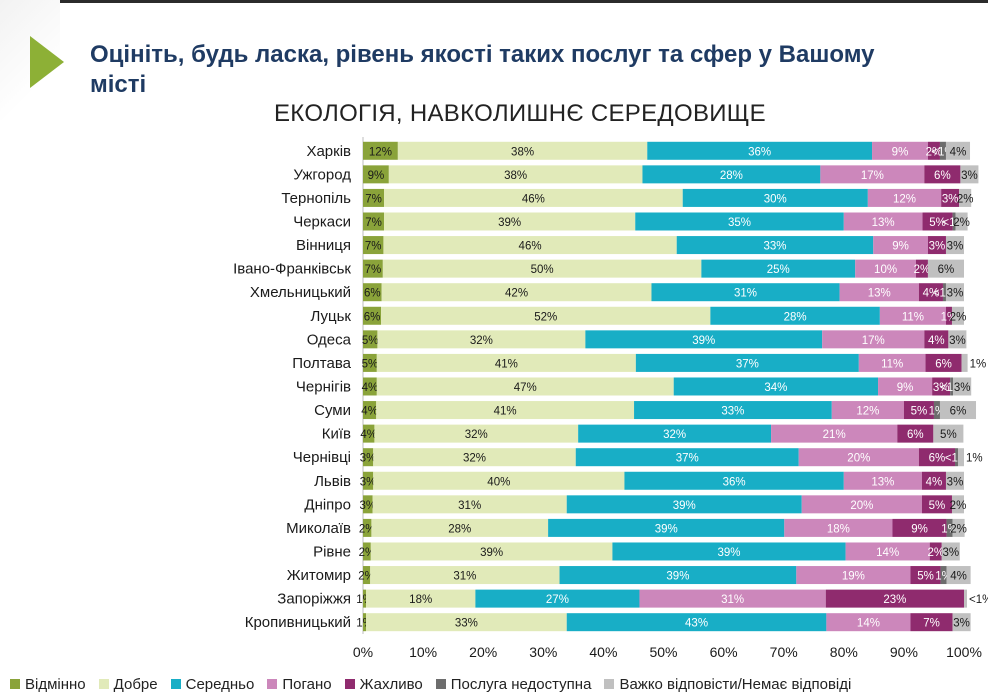 Image resolution: width=988 pixels, height=694 pixels. I want to click on legend-label: Відмінно, so click(55, 684).